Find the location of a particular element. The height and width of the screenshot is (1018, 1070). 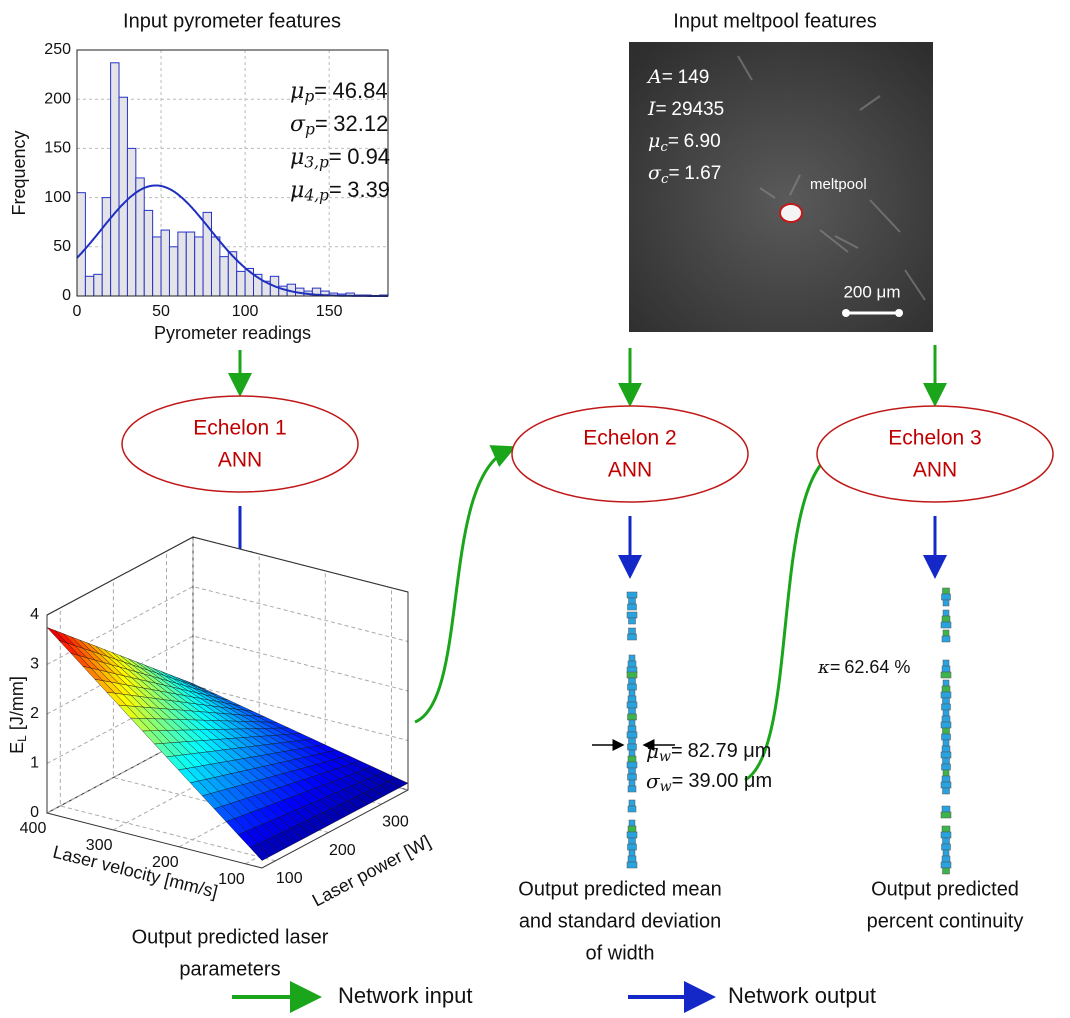

pyrometer-stat: μ3,p= 0.94 is located at coordinates (340, 158).